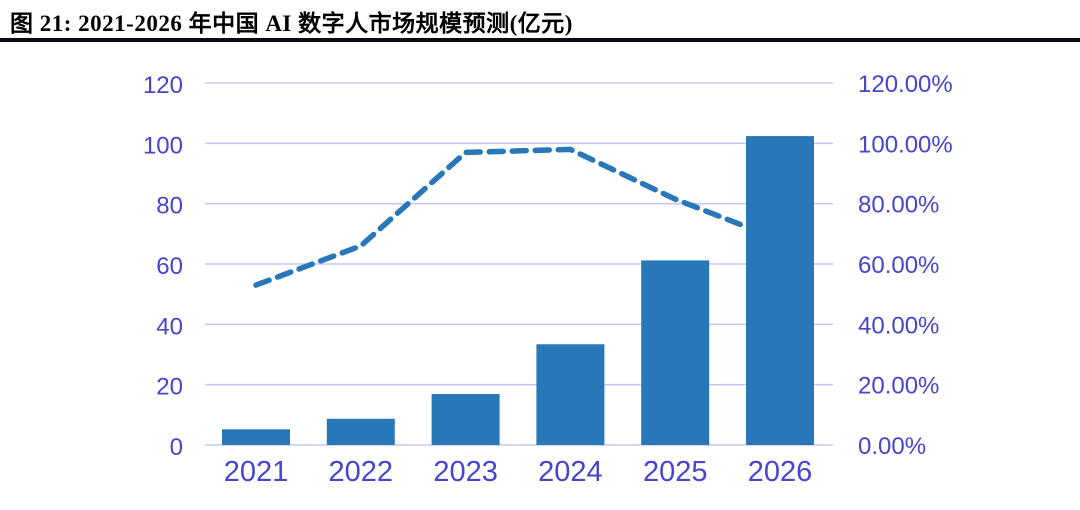  I want to click on market-size-bar-2022, so click(360, 431).